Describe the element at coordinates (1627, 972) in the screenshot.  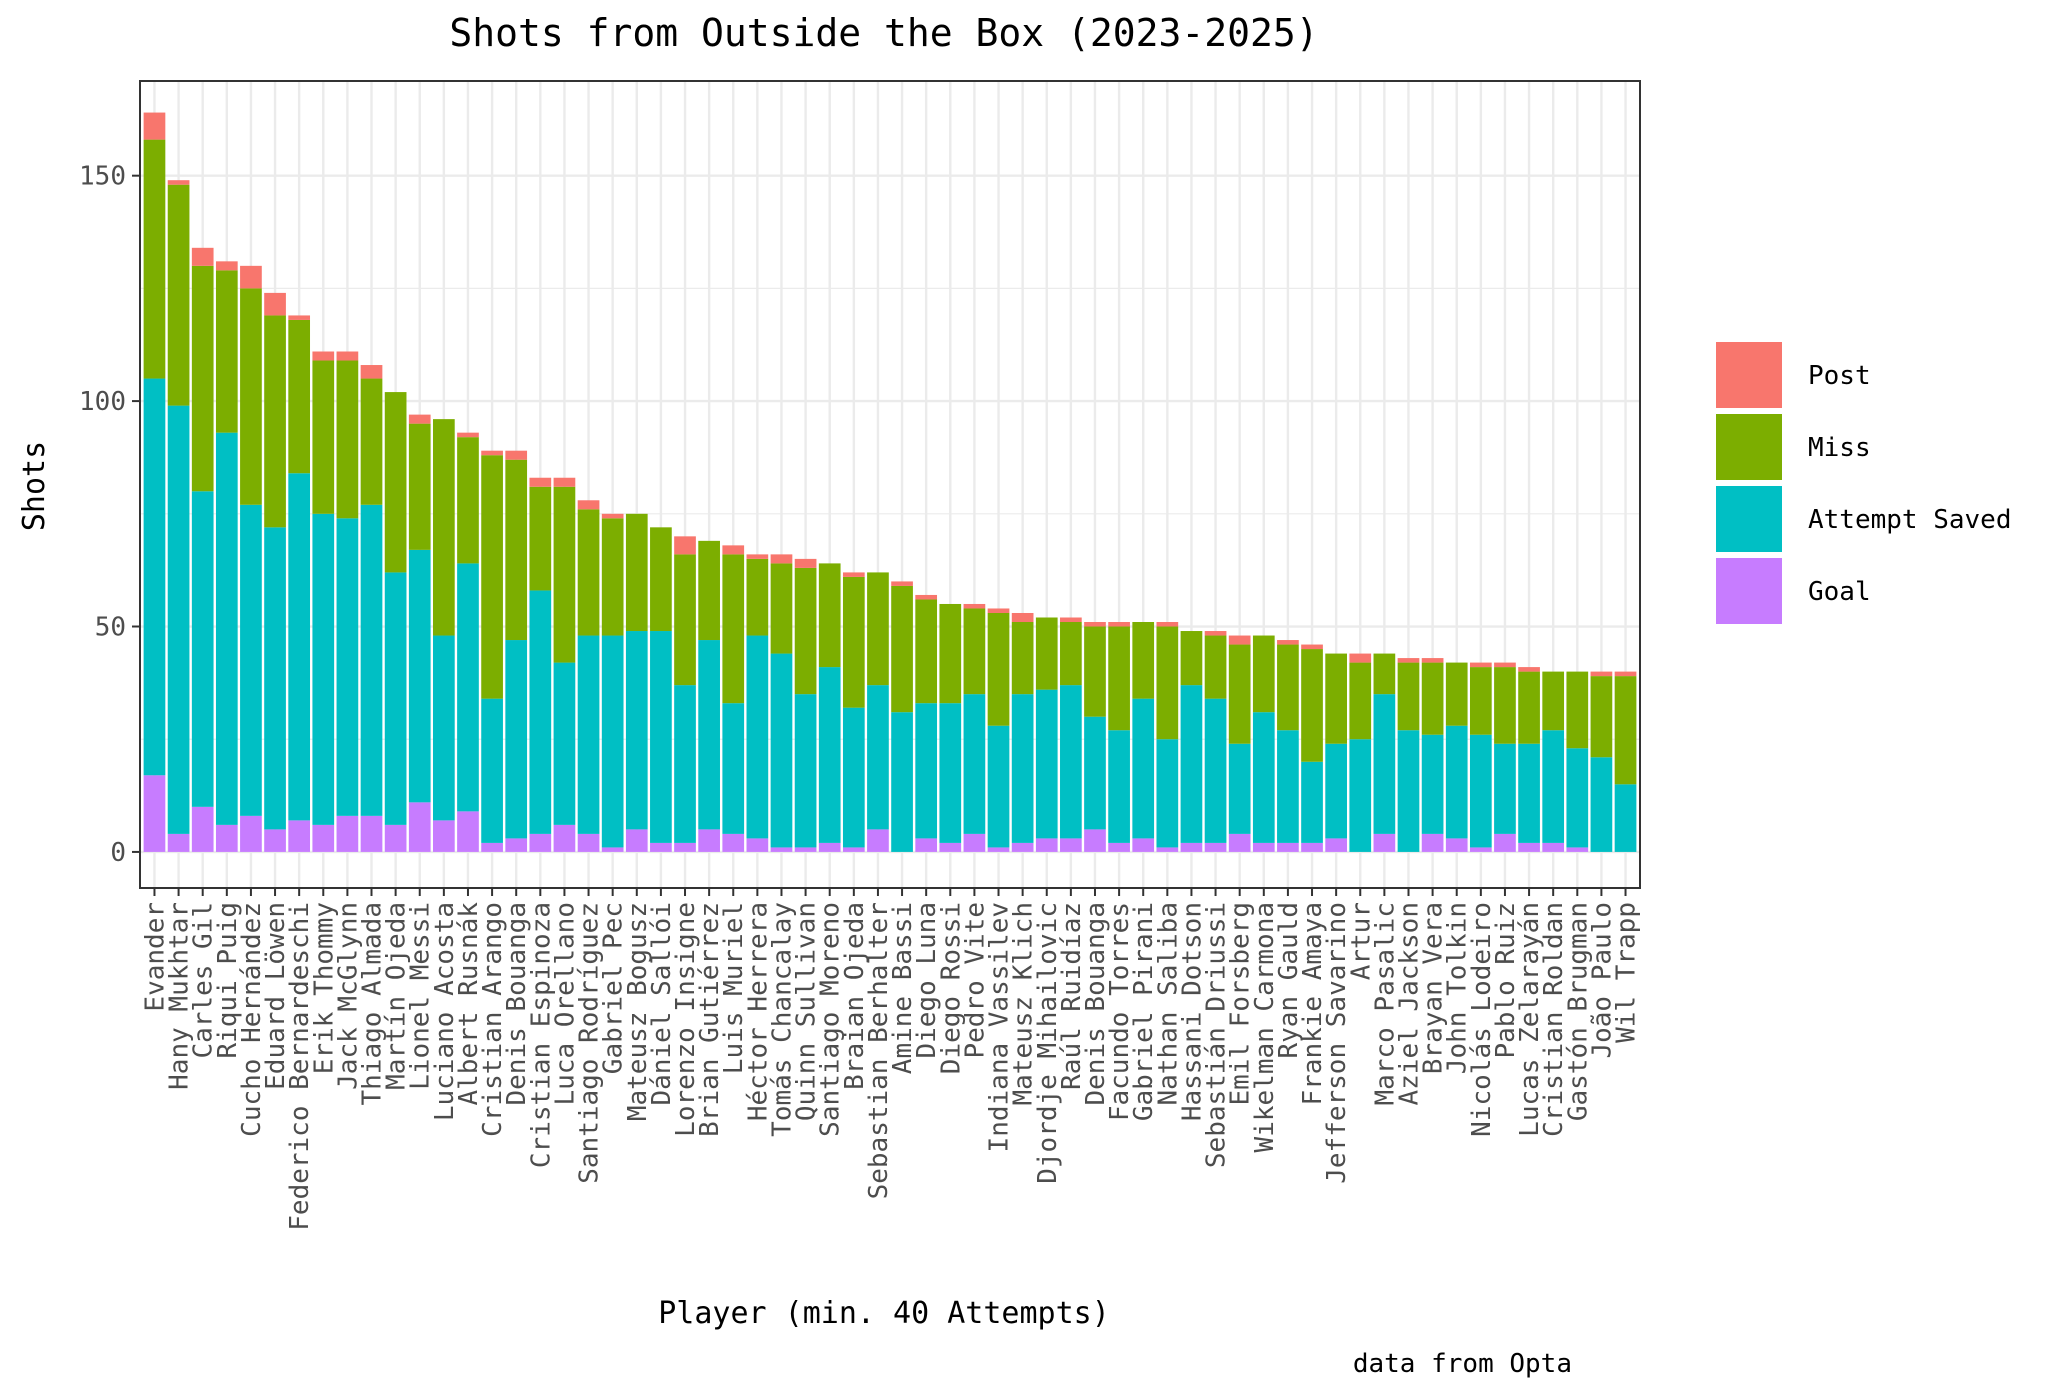
I see `x-tick-label: Wil Trapp` at that location.